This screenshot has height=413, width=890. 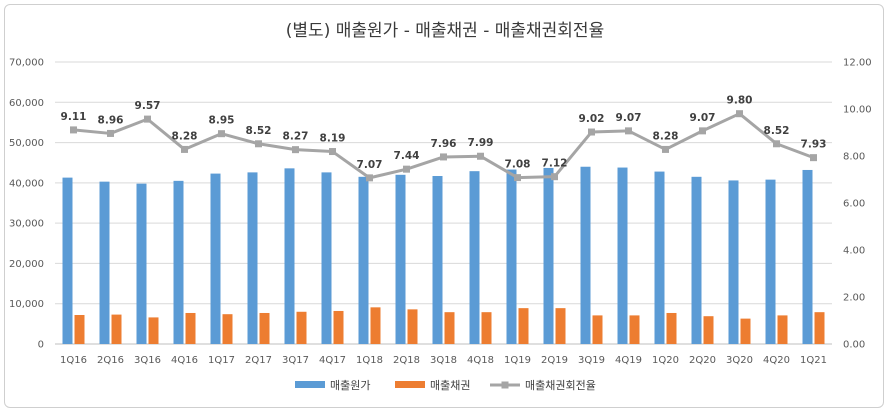 What do you see at coordinates (703, 118) in the screenshot?
I see `ratio-data-label: 9.07` at bounding box center [703, 118].